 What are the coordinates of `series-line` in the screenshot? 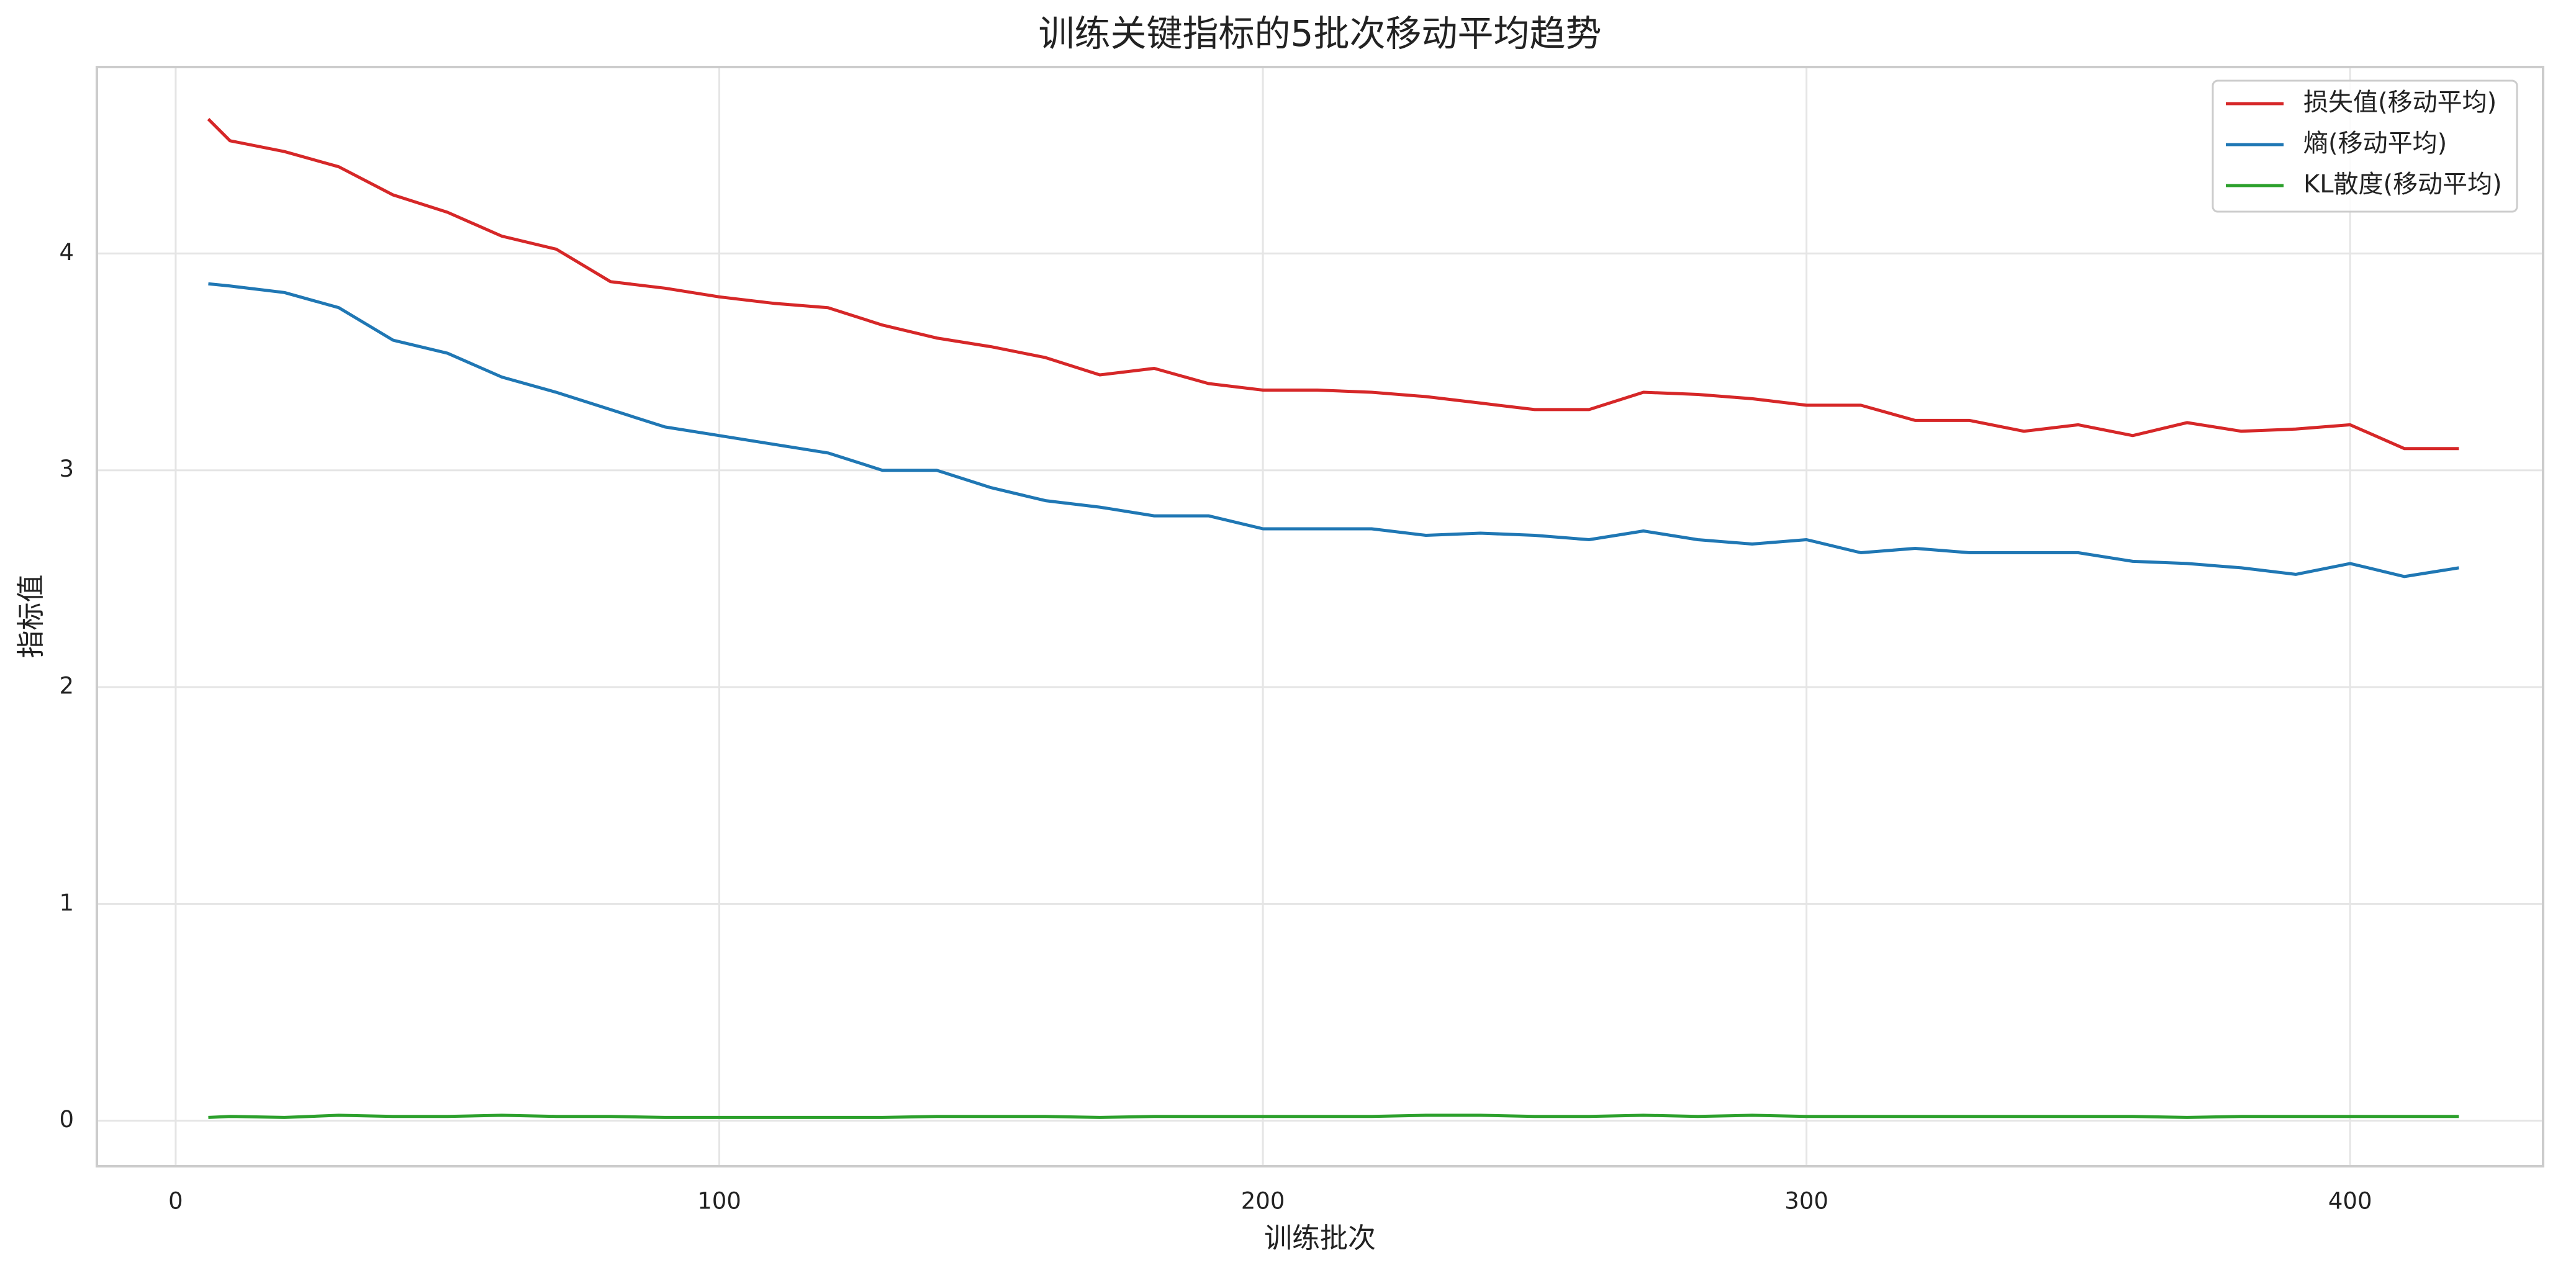 It's located at (1333, 1116).